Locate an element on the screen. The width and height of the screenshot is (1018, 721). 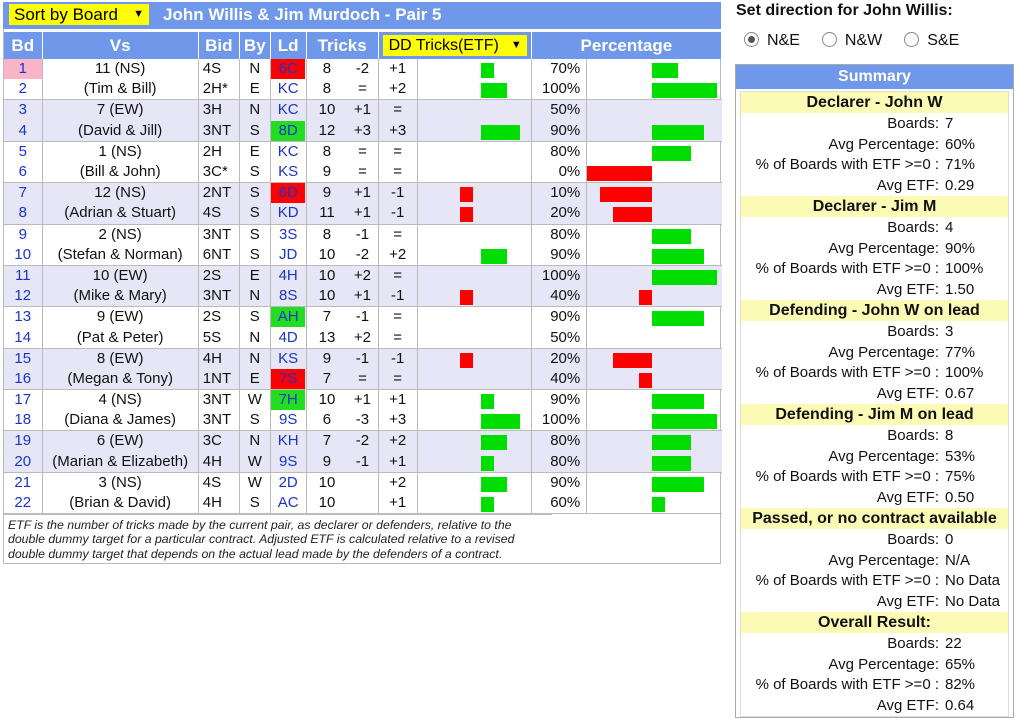
table-row: 2 (Tim & Bill) 2H* E KC 8 = +2 100% is located at coordinates (363, 90).